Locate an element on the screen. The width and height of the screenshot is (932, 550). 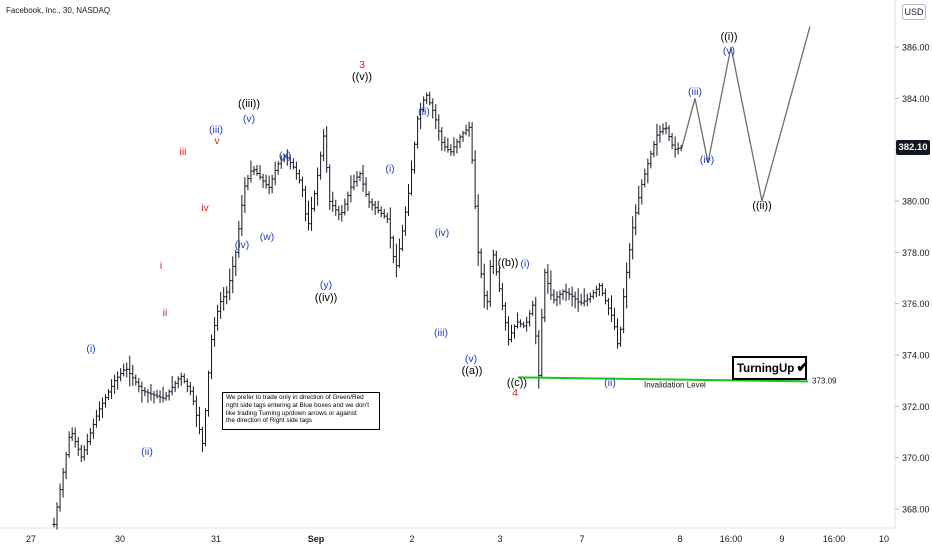
y-tick-label: 376.00 is located at coordinates (916, 304).